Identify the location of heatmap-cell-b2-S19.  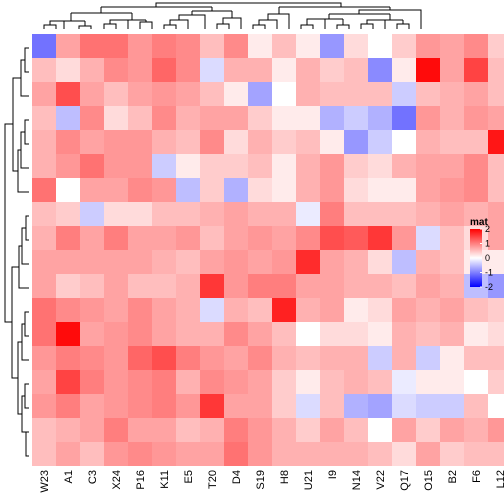
(260, 142).